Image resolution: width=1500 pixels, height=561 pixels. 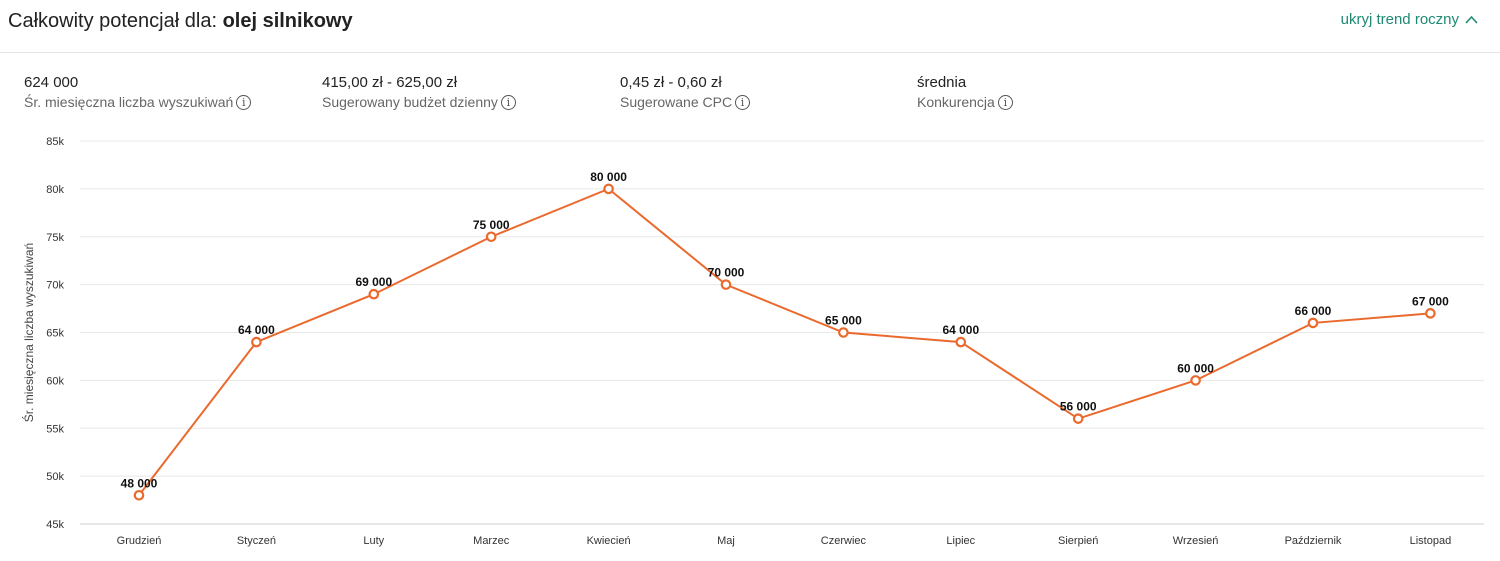 I want to click on chevron-up-icon, so click(x=1471, y=19).